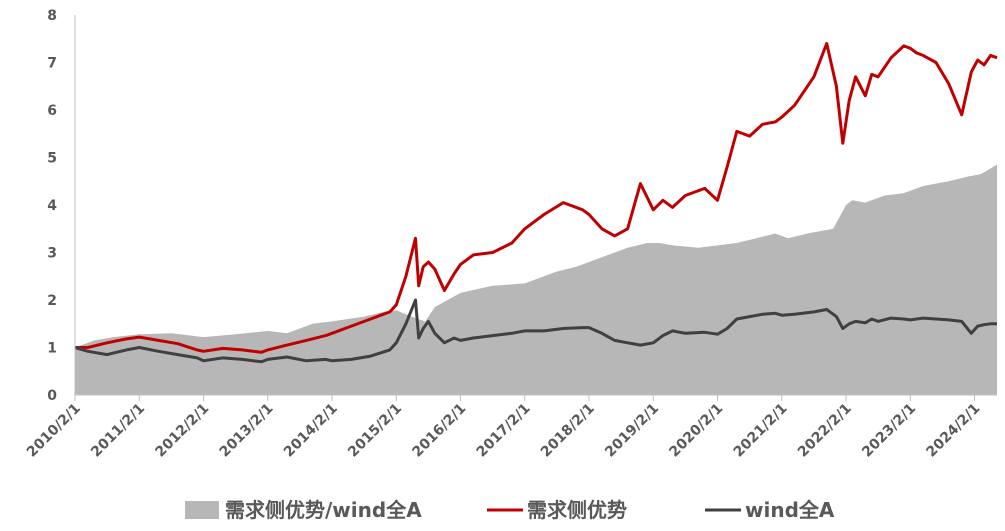 The width and height of the screenshot is (1005, 531). Describe the element at coordinates (577, 510) in the screenshot. I see `legend-label-1: 需求侧优势` at that location.